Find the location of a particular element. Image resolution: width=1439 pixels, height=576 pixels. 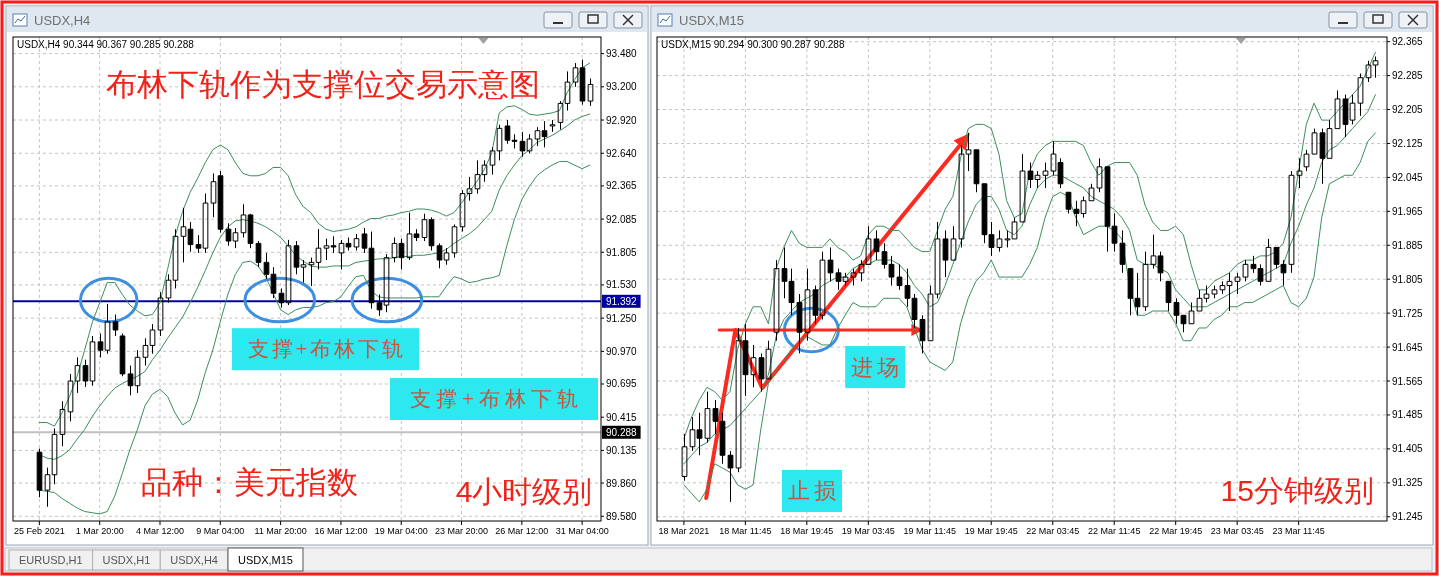

y-tick-label: 91.405 is located at coordinates (1408, 449).